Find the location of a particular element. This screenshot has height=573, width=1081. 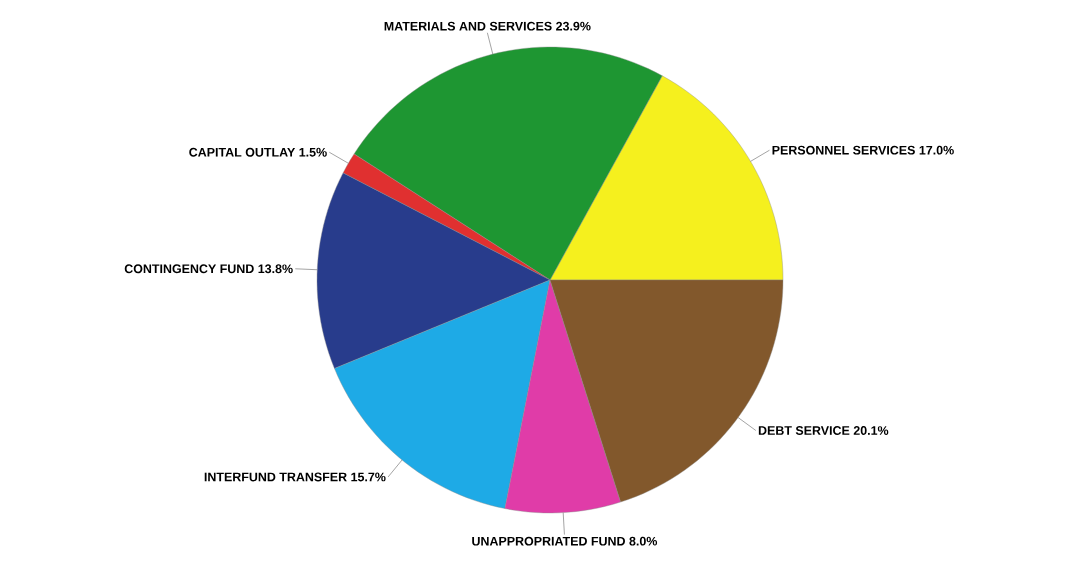

slice-label: DEBT SERVICE is located at coordinates (804, 430).